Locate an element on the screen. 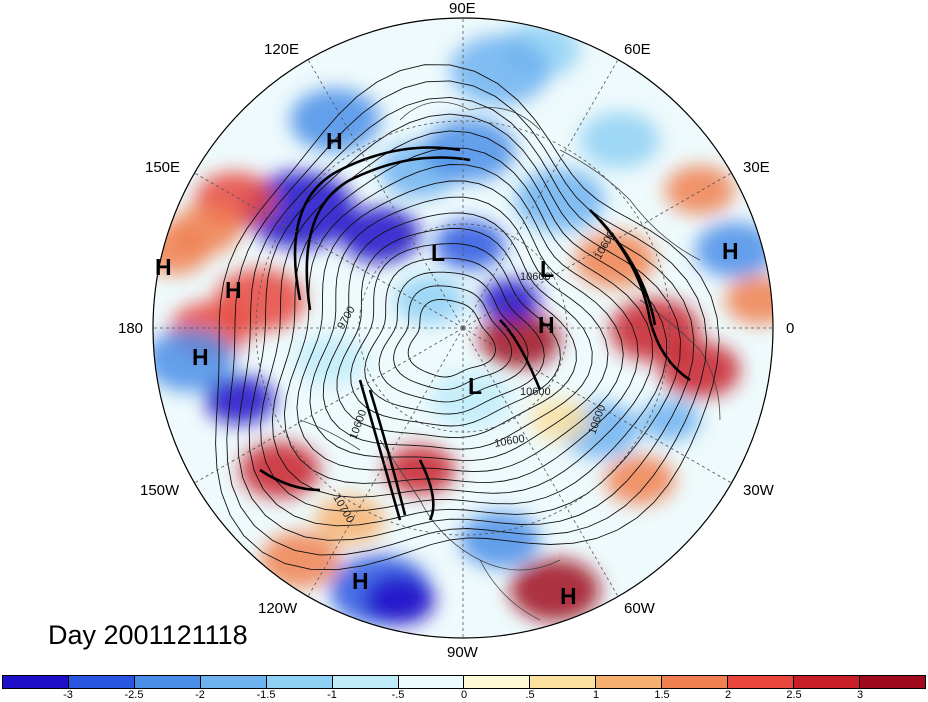 The width and height of the screenshot is (928, 702). lon-label-150w: 150W is located at coordinates (160, 490).